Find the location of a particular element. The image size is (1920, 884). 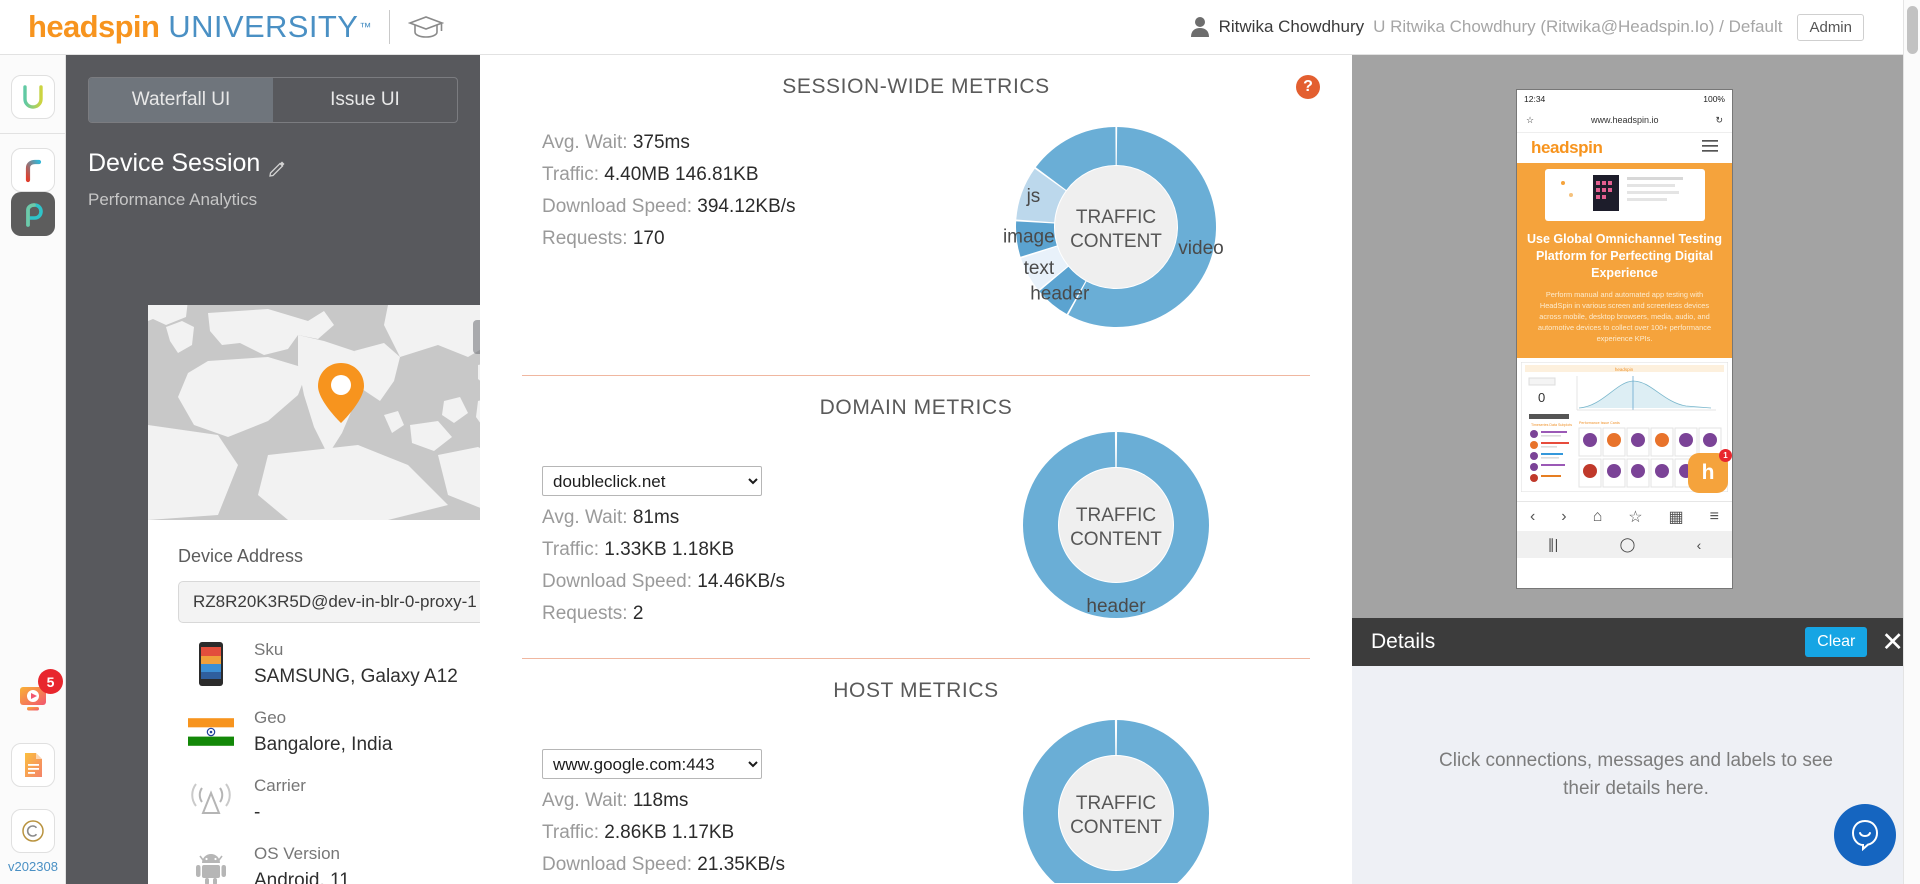

device-address-label: Device Address is located at coordinates (241, 556).